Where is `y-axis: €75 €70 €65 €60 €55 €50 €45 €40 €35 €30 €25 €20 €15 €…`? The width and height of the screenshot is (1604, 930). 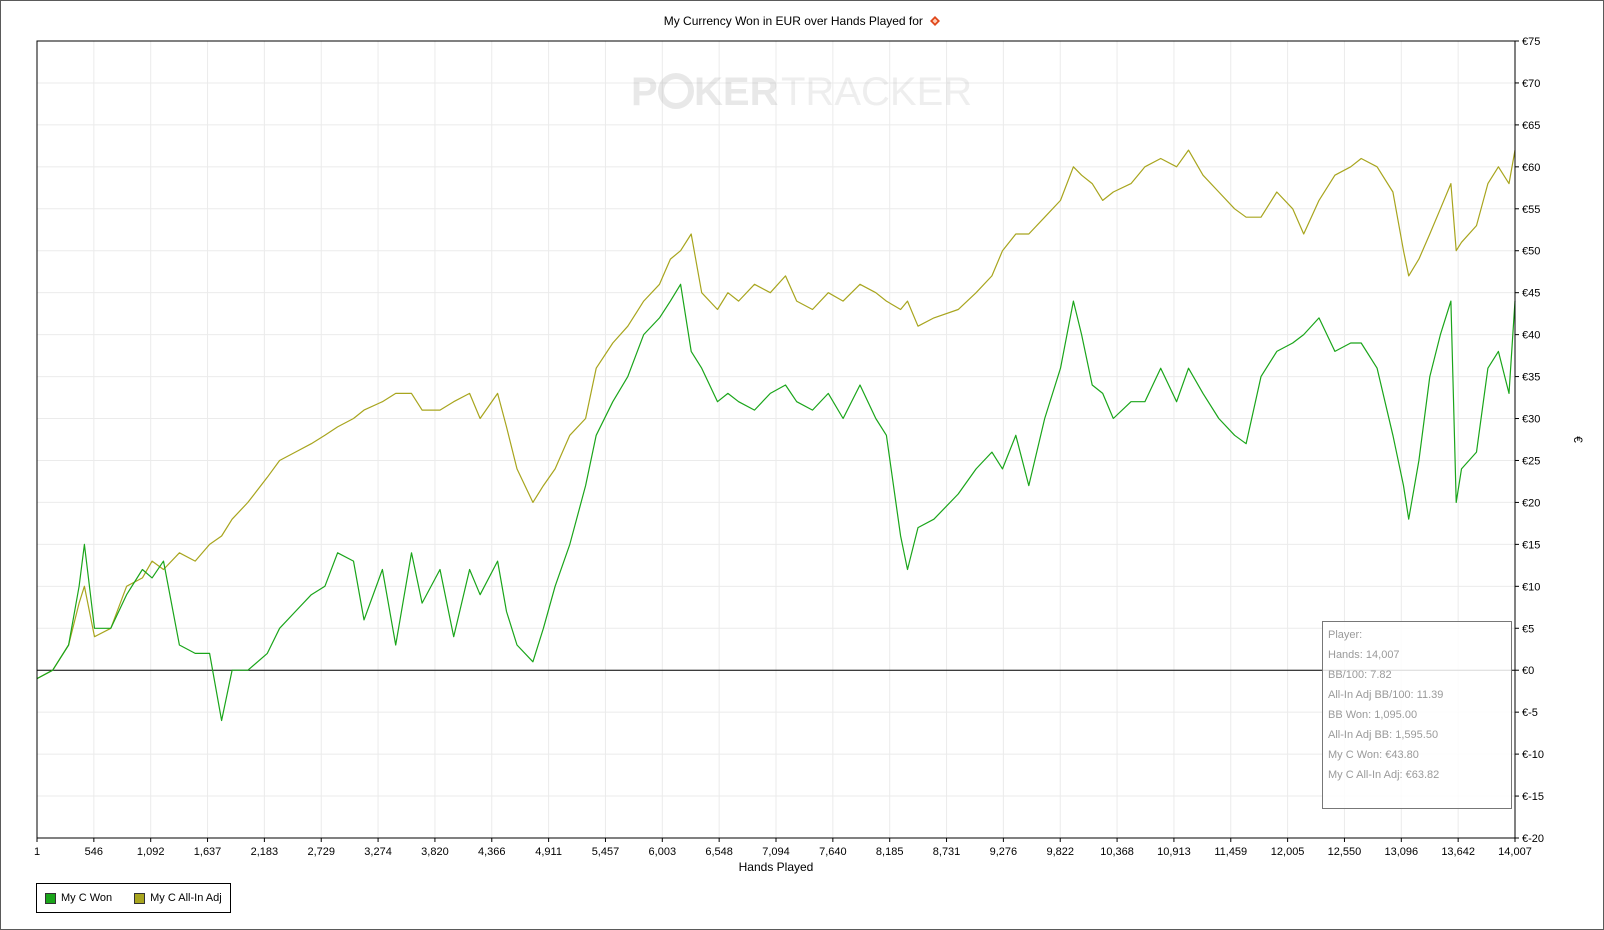 y-axis: €75 €70 €65 €60 €55 €50 €45 €40 €35 €30 €25 €20 €15 €… is located at coordinates (1529, 440).